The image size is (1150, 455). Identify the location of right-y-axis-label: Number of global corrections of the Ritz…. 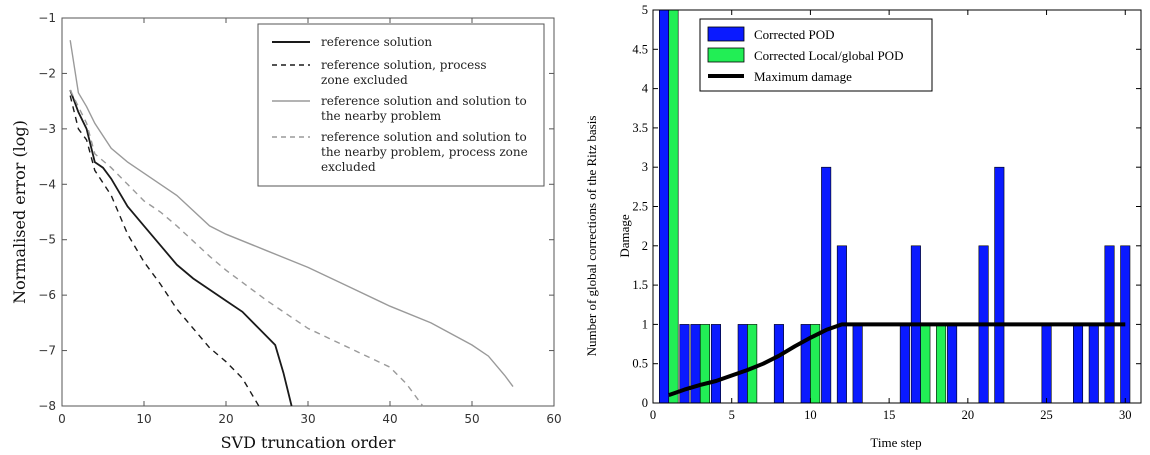
(591, 236).